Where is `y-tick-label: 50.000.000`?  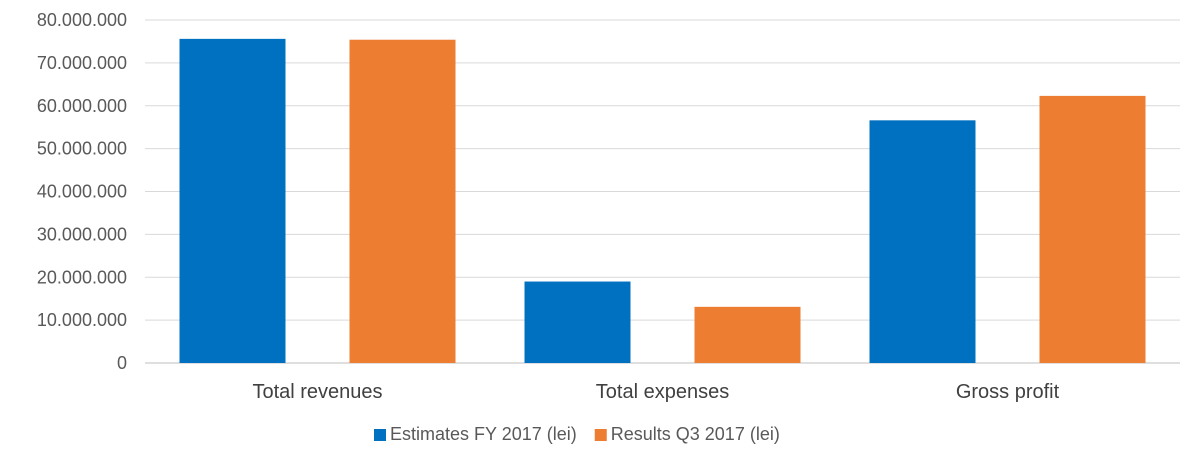
y-tick-label: 50.000.000 is located at coordinates (82, 149).